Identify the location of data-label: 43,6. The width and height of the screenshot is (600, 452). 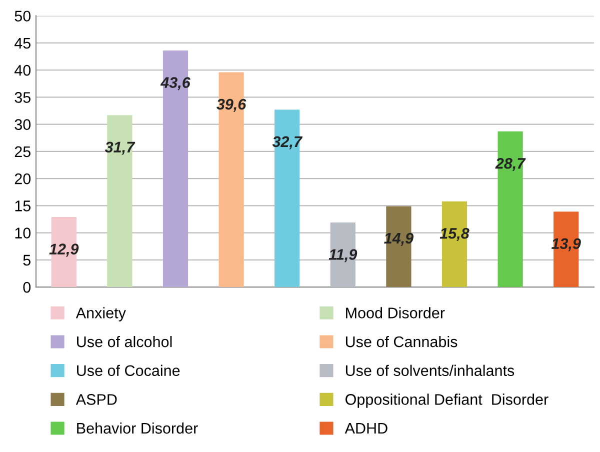
(175, 83).